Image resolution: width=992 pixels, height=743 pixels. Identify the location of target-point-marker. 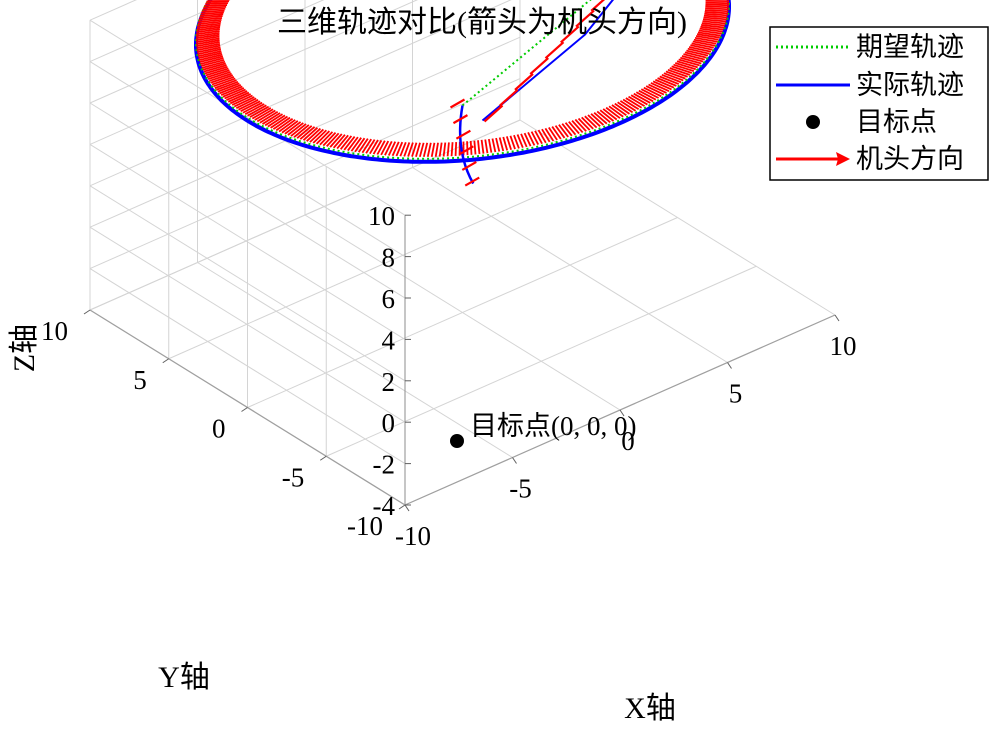
(457, 441).